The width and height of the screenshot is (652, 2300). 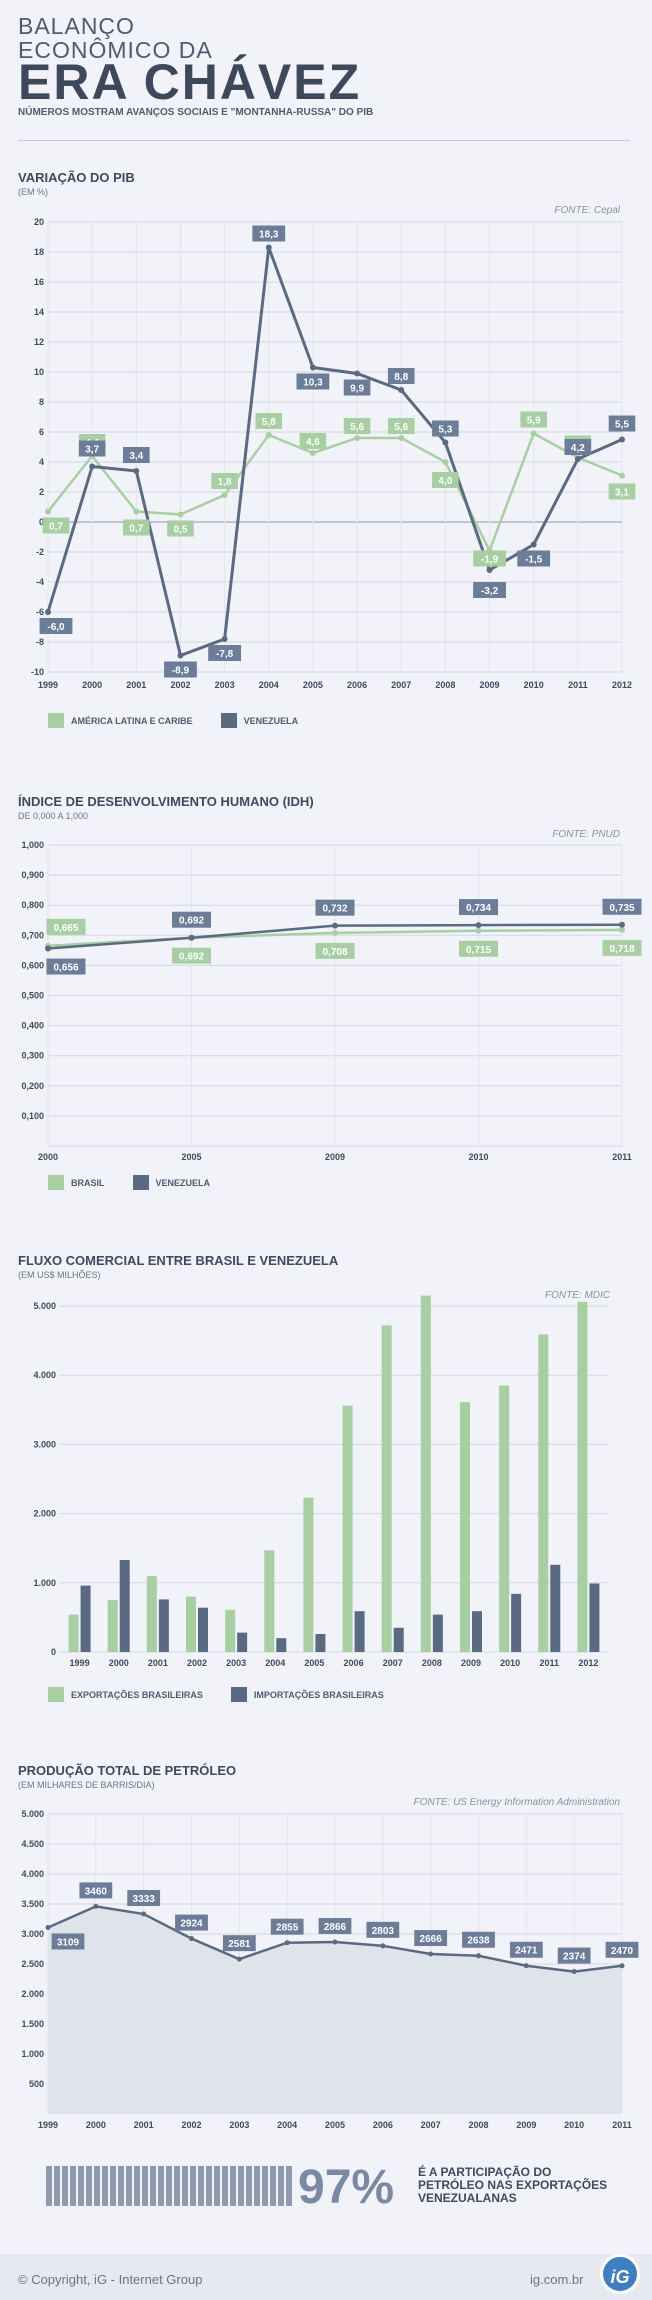 What do you see at coordinates (96, 1891) in the screenshot?
I see `oil-data-label: 3460` at bounding box center [96, 1891].